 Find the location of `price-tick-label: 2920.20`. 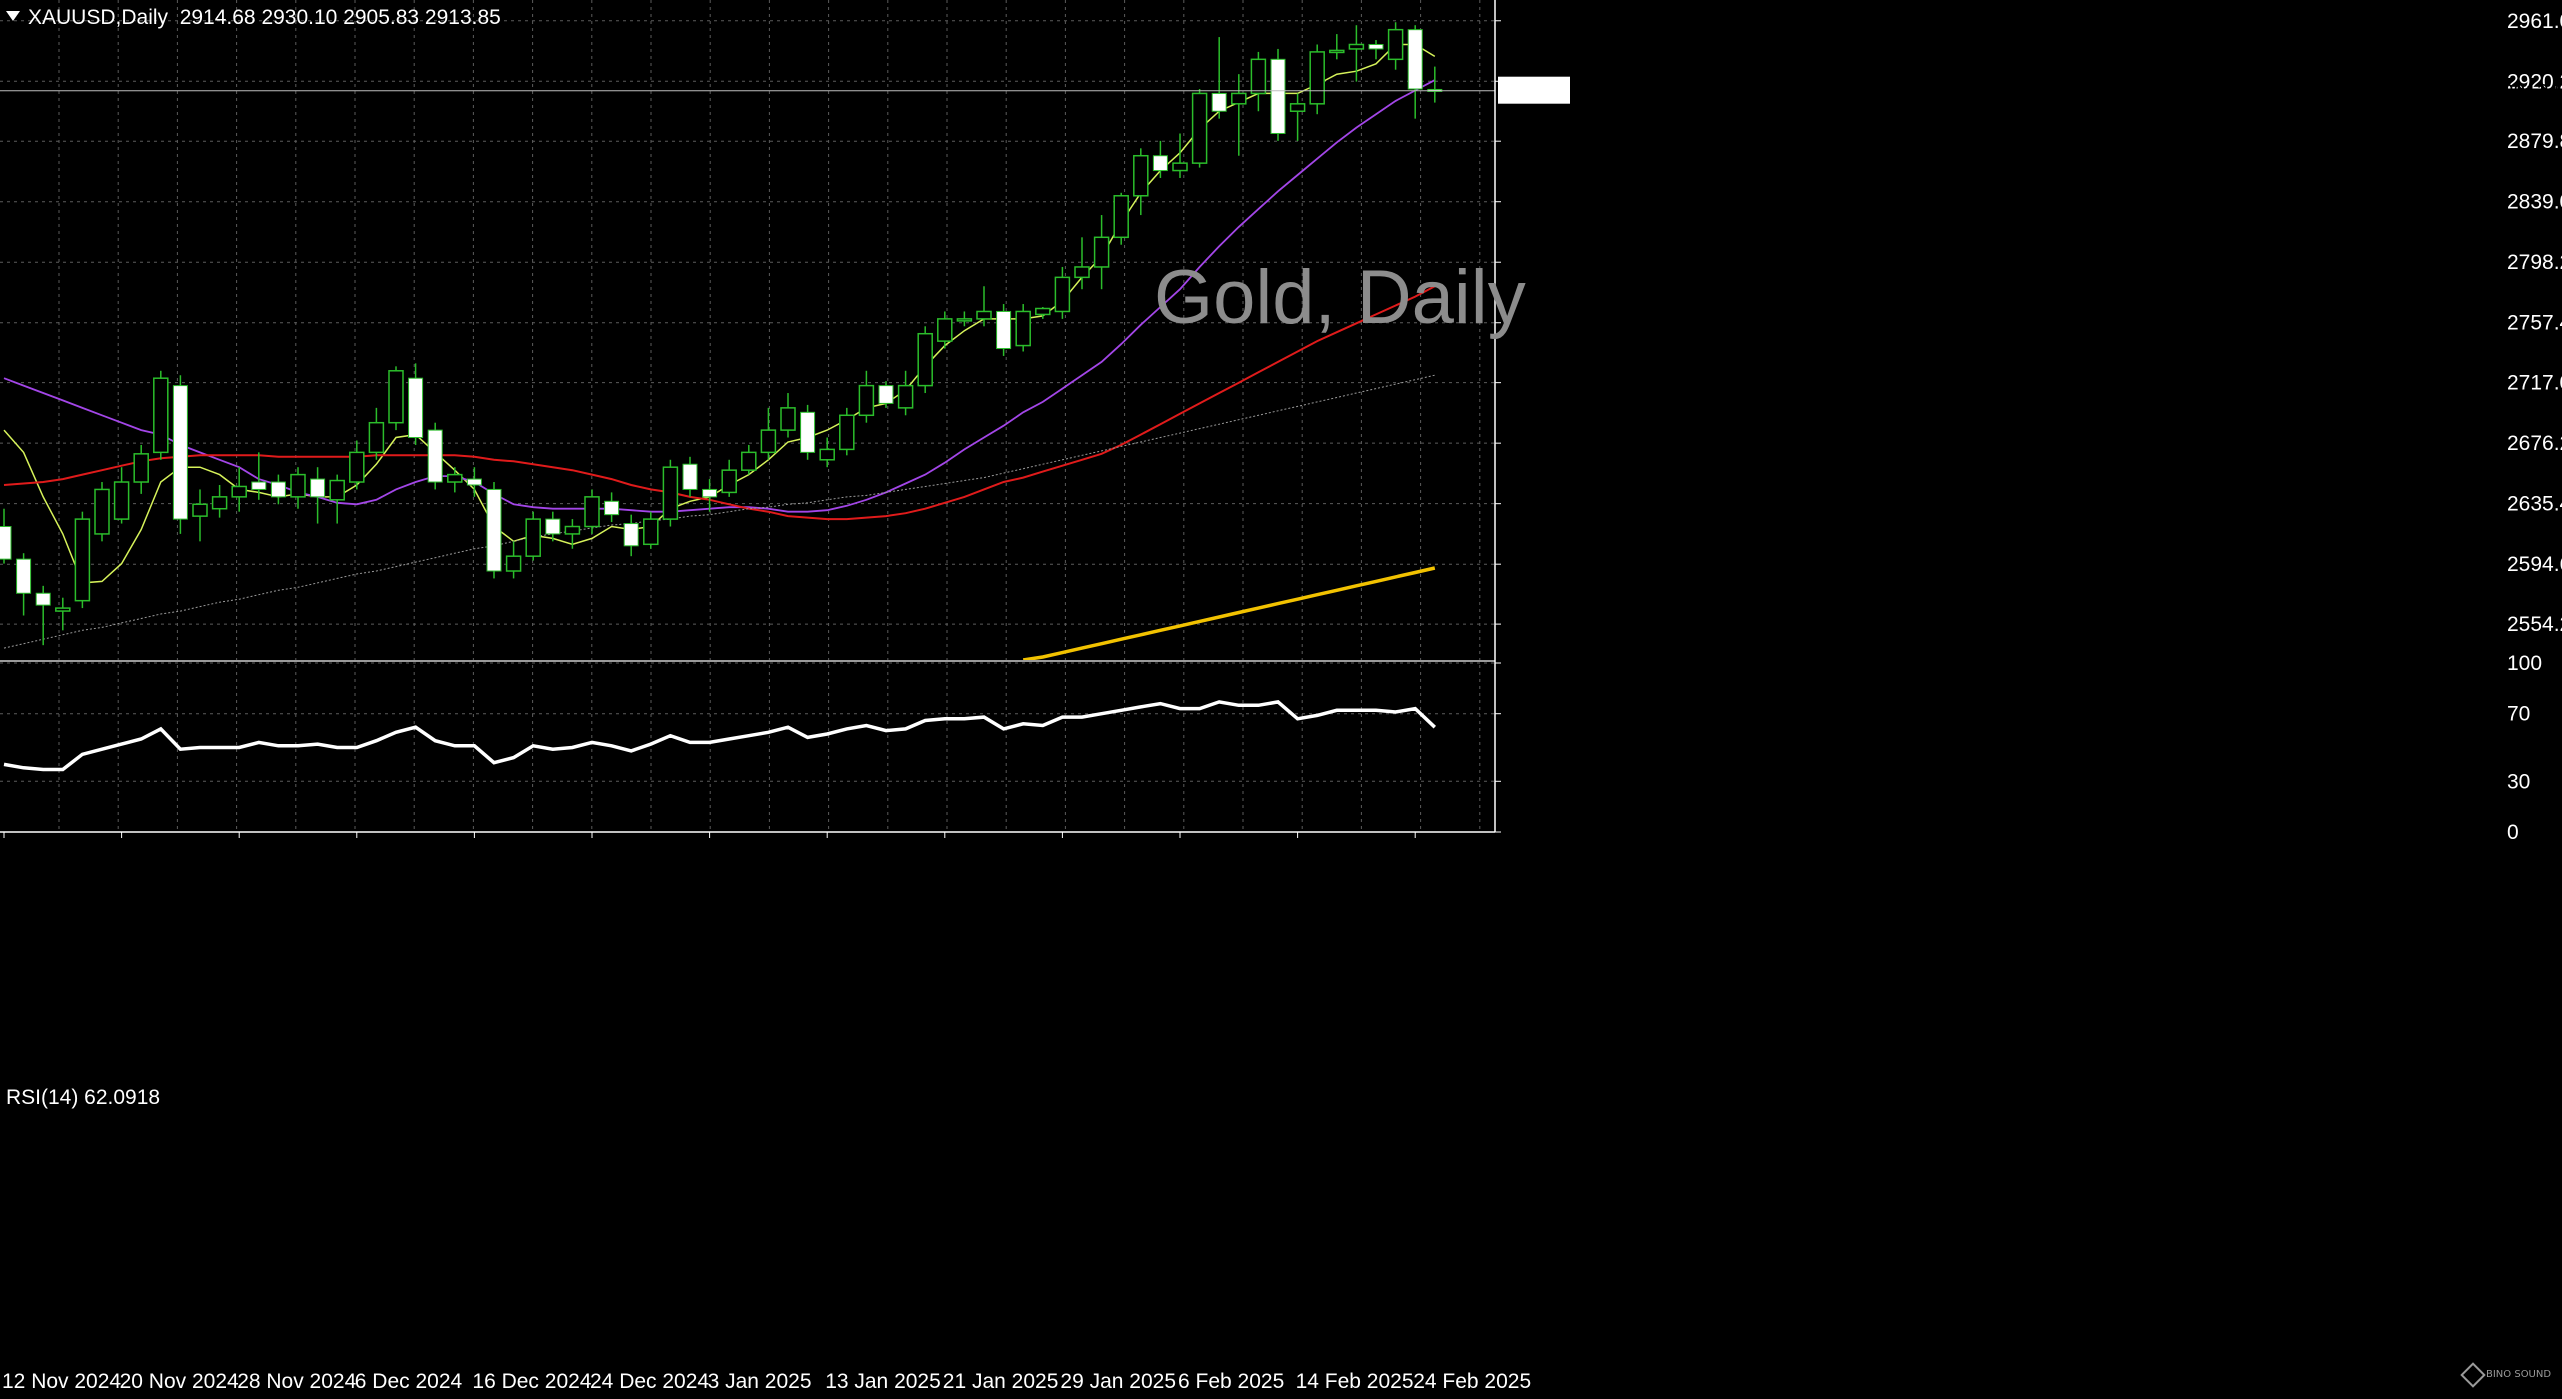

price-tick-label: 2920.20 is located at coordinates (2534, 81).